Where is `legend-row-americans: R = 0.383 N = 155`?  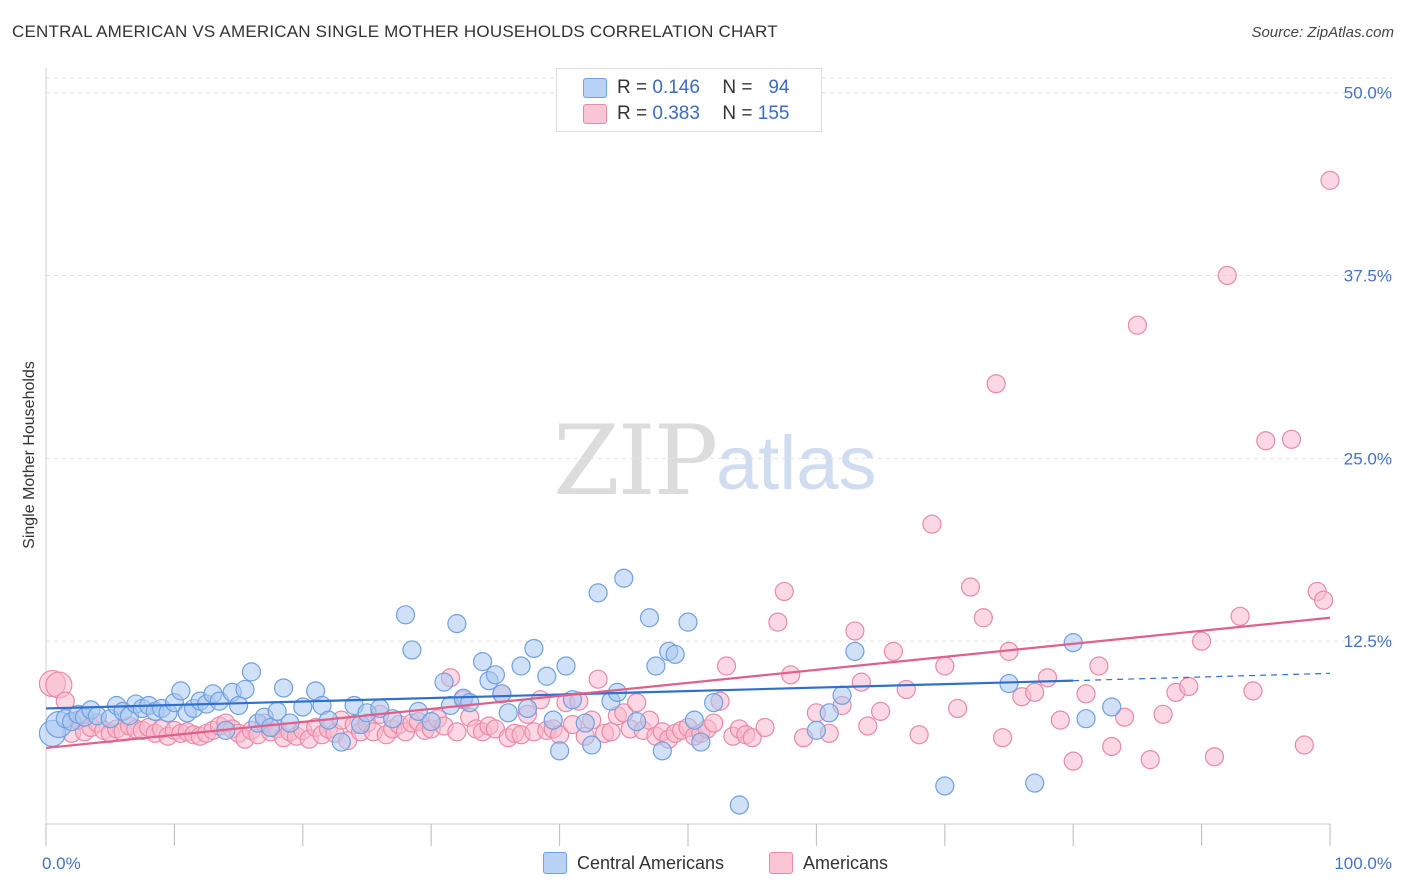 legend-row-americans: R = 0.383 N = 155 is located at coordinates (686, 114).